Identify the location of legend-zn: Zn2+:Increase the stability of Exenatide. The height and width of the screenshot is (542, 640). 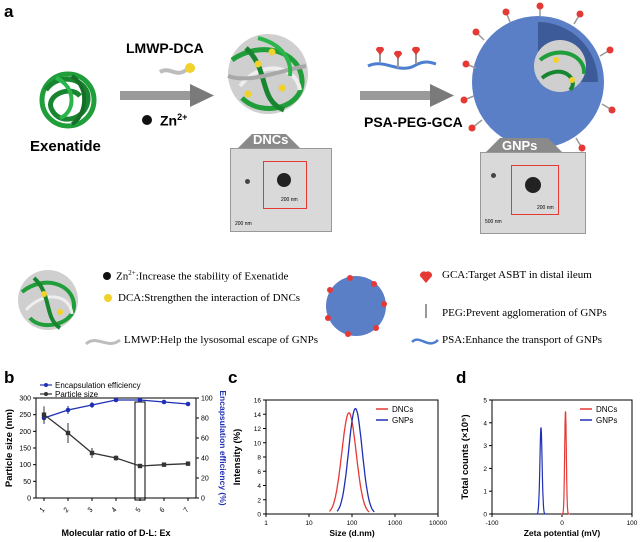
(202, 276).